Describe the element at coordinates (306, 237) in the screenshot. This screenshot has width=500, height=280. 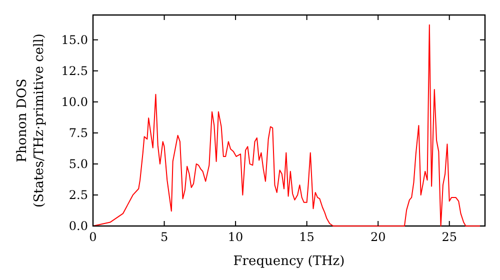
I see `x-tick-label: 15` at that location.